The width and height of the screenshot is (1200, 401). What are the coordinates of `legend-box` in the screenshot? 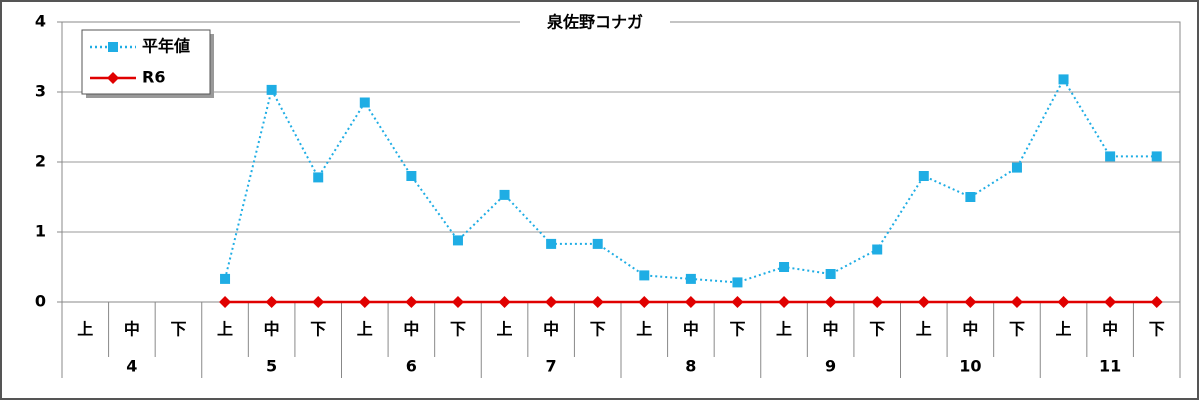 It's located at (146, 62).